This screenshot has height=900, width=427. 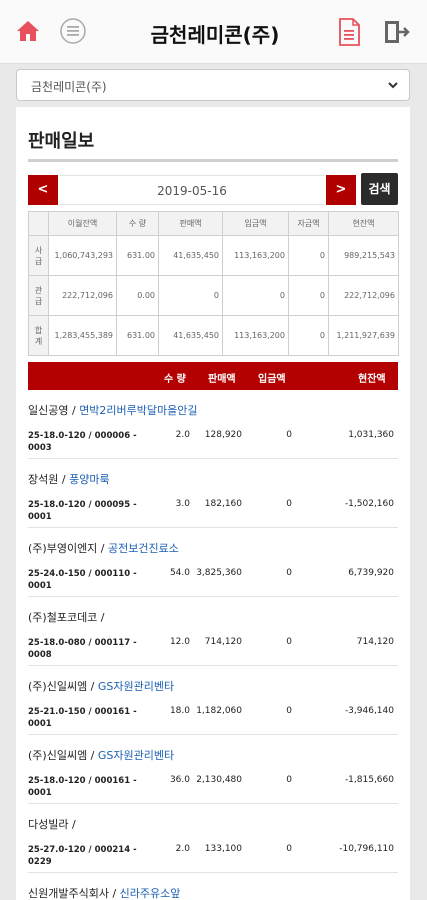 I want to click on item-name: 다성빌라 /, so click(x=52, y=824).